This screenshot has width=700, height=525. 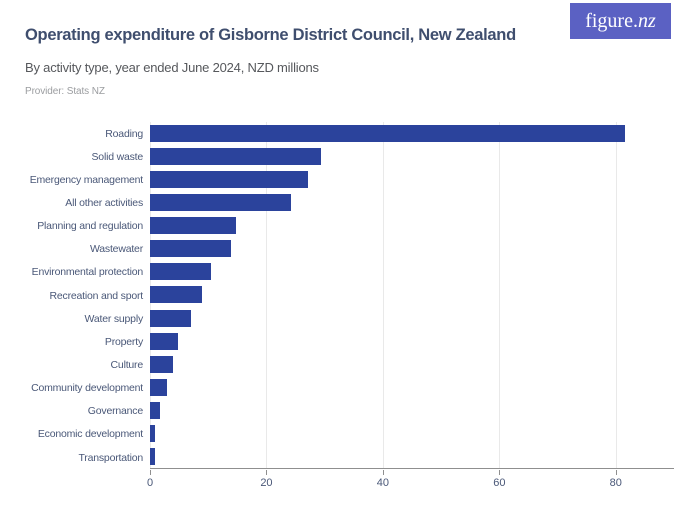 I want to click on category-label: Environmental protection, so click(x=87, y=272).